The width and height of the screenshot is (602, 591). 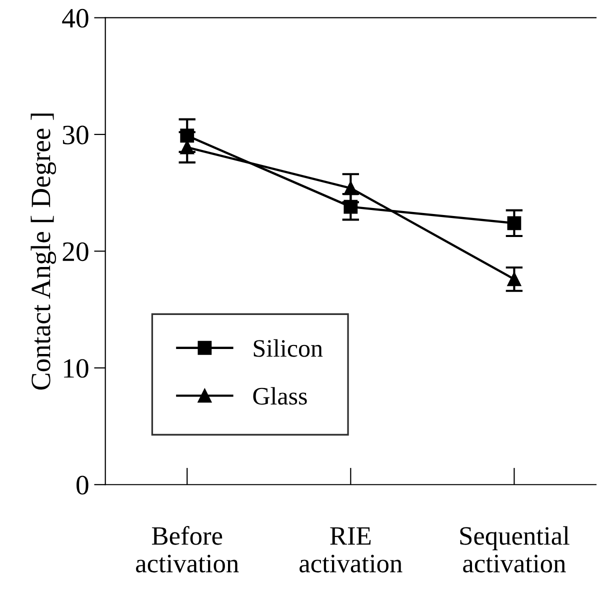 I want to click on y-tick-label: 30, so click(x=75, y=135).